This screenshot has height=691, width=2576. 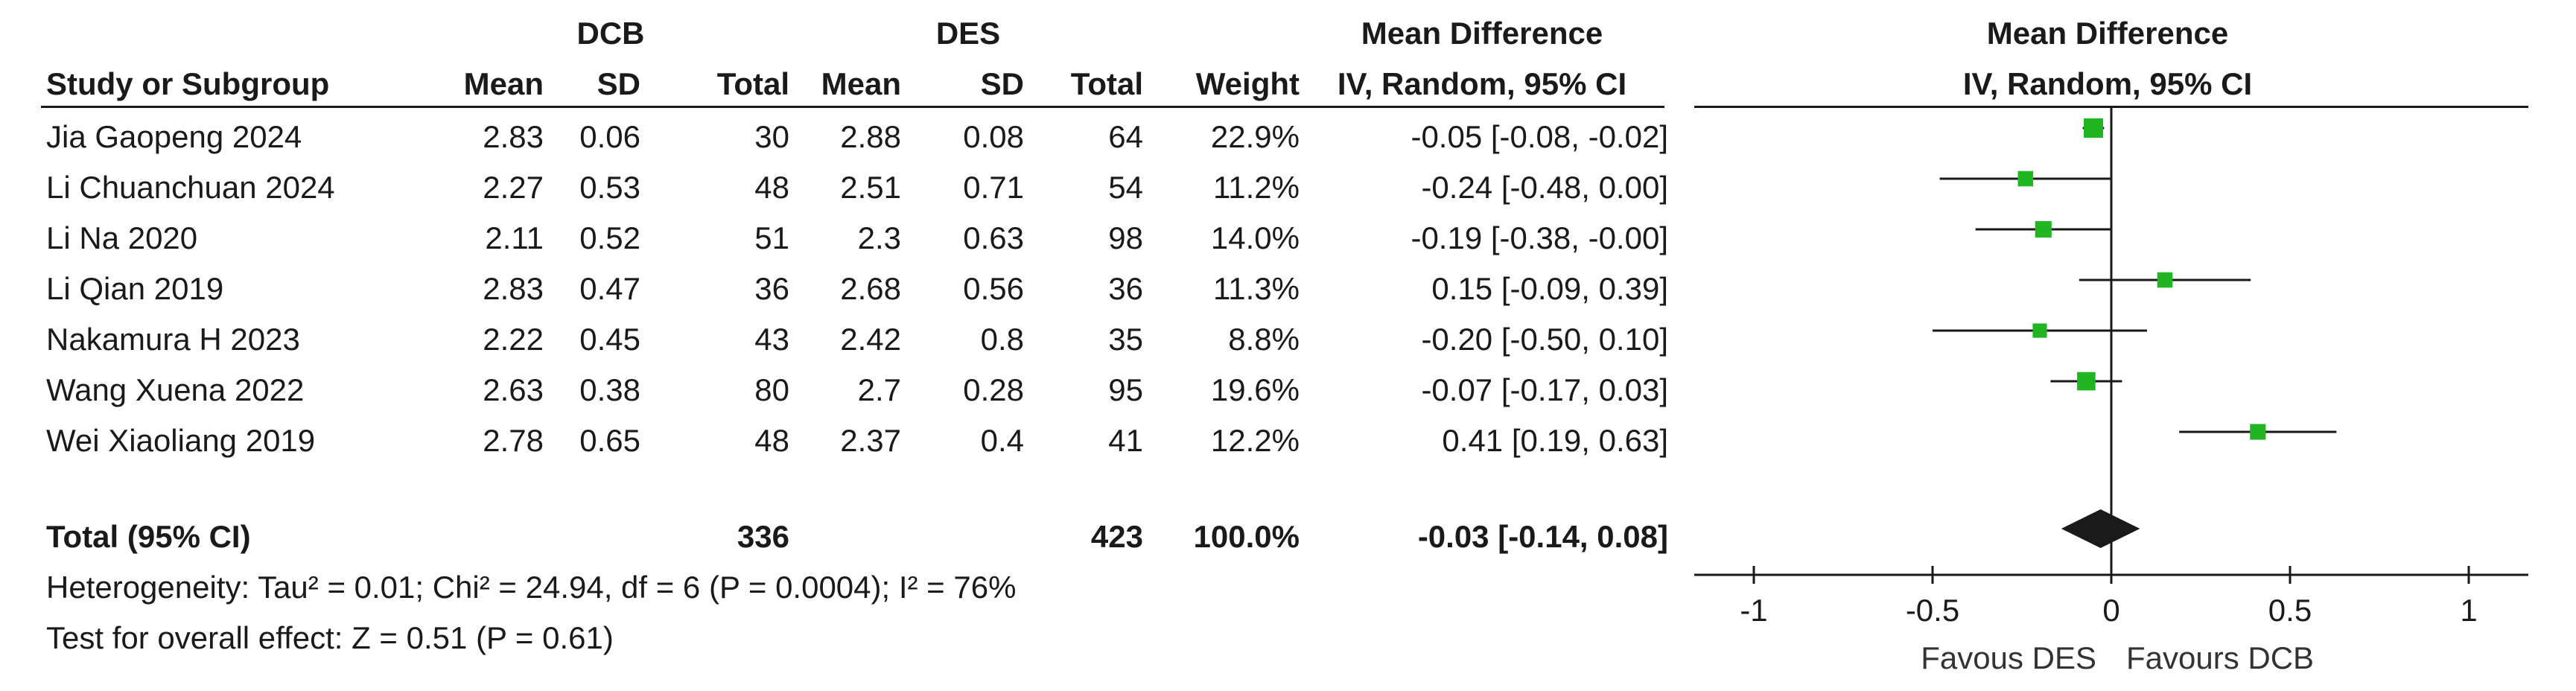 I want to click on dcb-total: 30, so click(x=771, y=136).